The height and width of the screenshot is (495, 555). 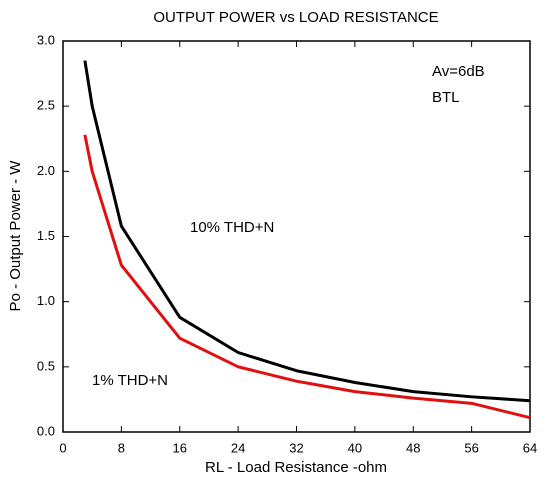 I want to click on x-tick-label: 0, so click(x=62, y=447).